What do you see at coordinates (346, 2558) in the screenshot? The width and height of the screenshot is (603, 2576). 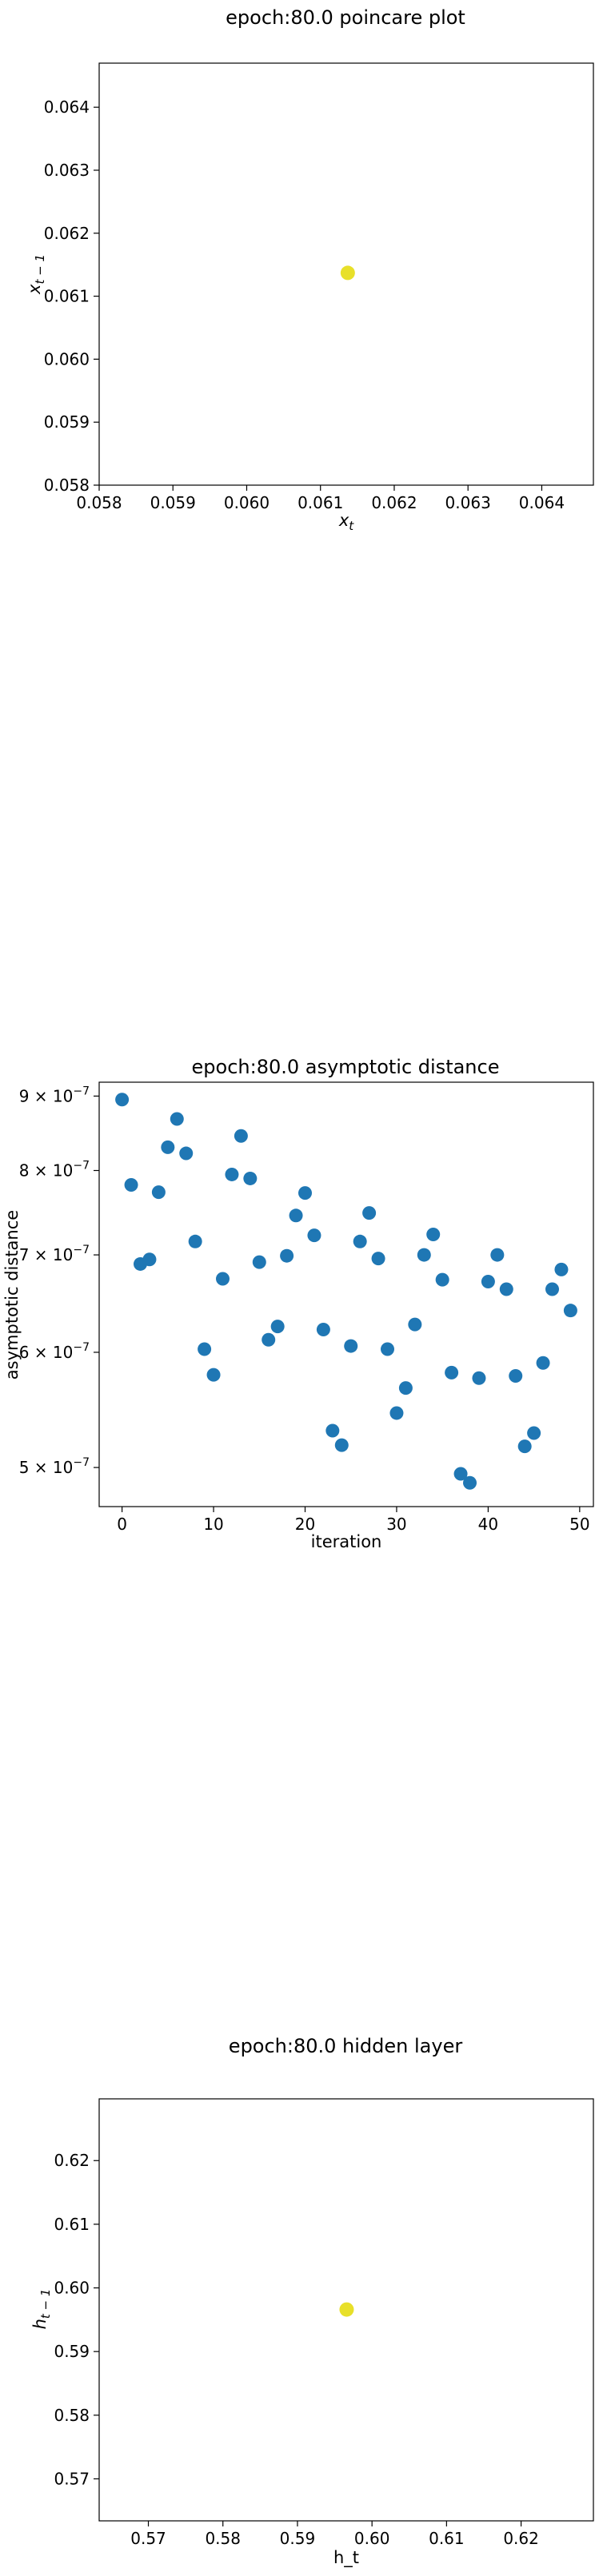 I see `x-axis-label: h_t` at bounding box center [346, 2558].